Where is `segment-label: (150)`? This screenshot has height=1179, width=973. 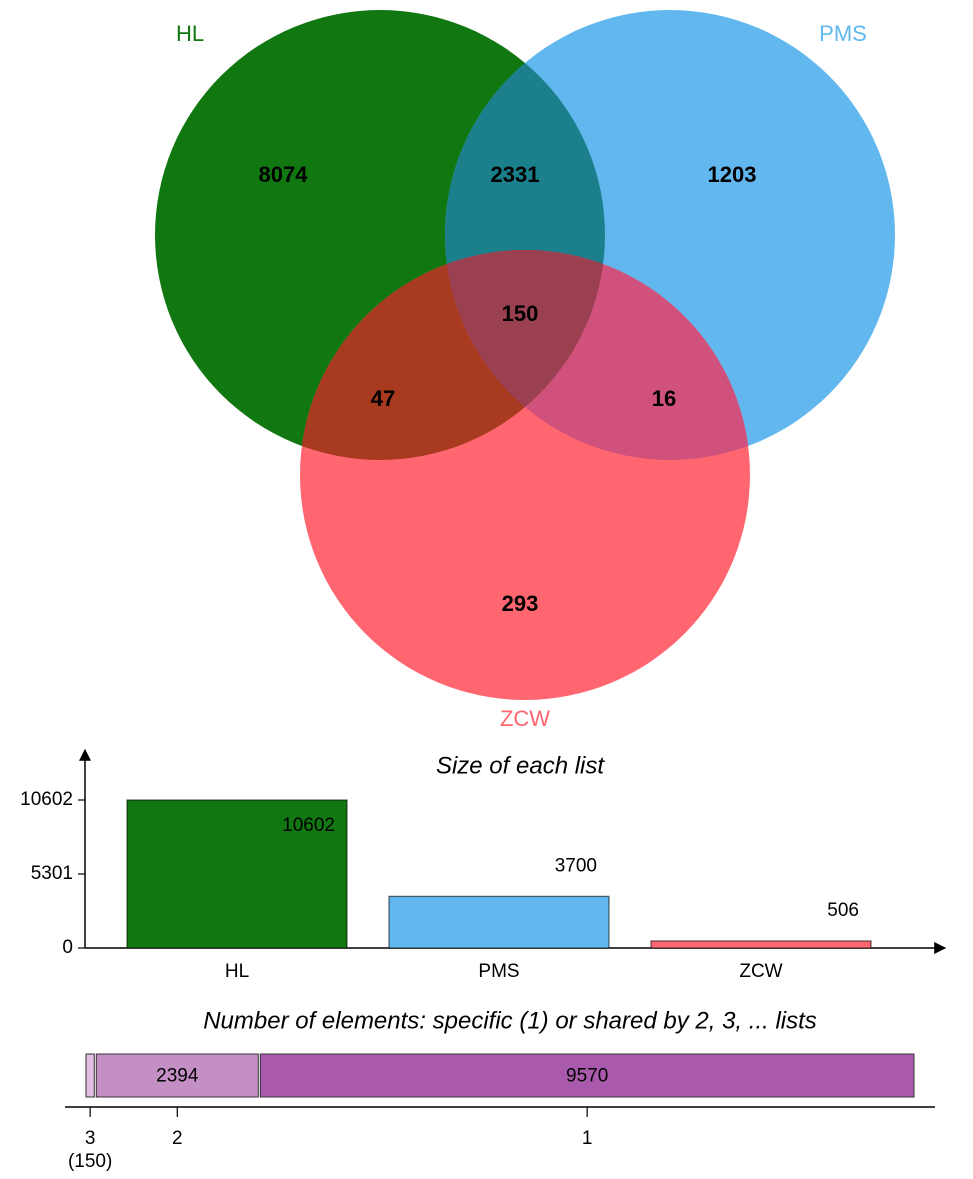 segment-label: (150) is located at coordinates (90, 1161).